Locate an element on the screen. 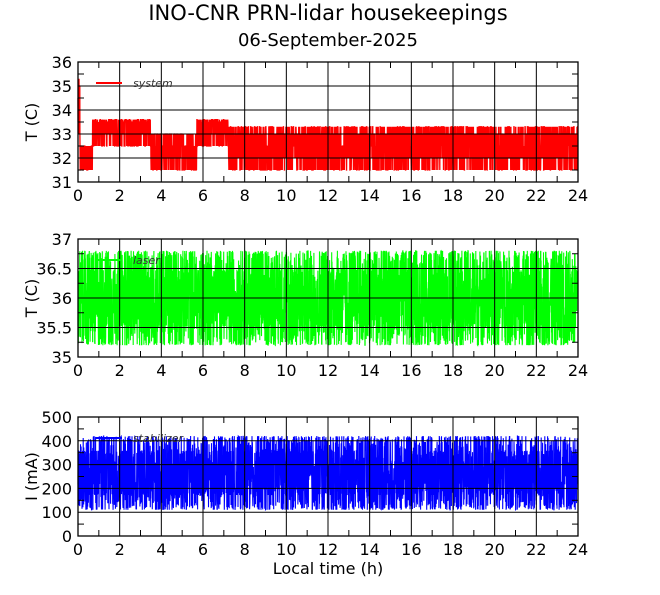  y-axis-label: I (mA) is located at coordinates (31, 476).